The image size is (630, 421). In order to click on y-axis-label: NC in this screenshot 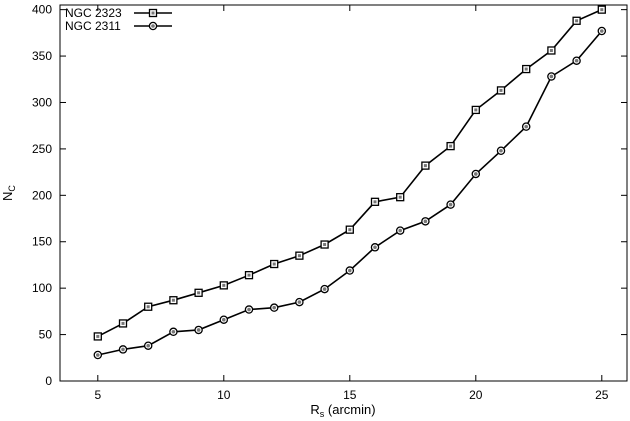, I will do `click(8, 193)`.